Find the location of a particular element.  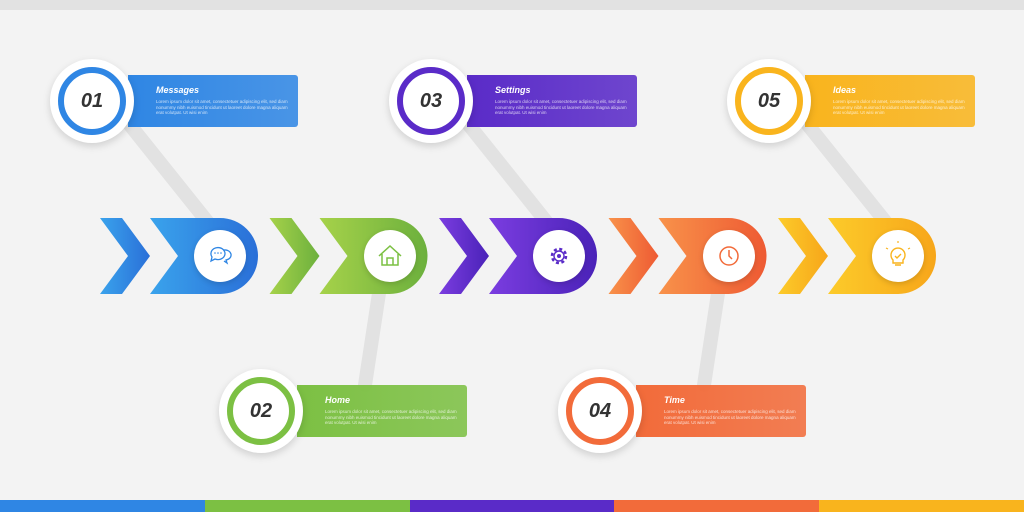

step-number: 02 is located at coordinates (261, 410).